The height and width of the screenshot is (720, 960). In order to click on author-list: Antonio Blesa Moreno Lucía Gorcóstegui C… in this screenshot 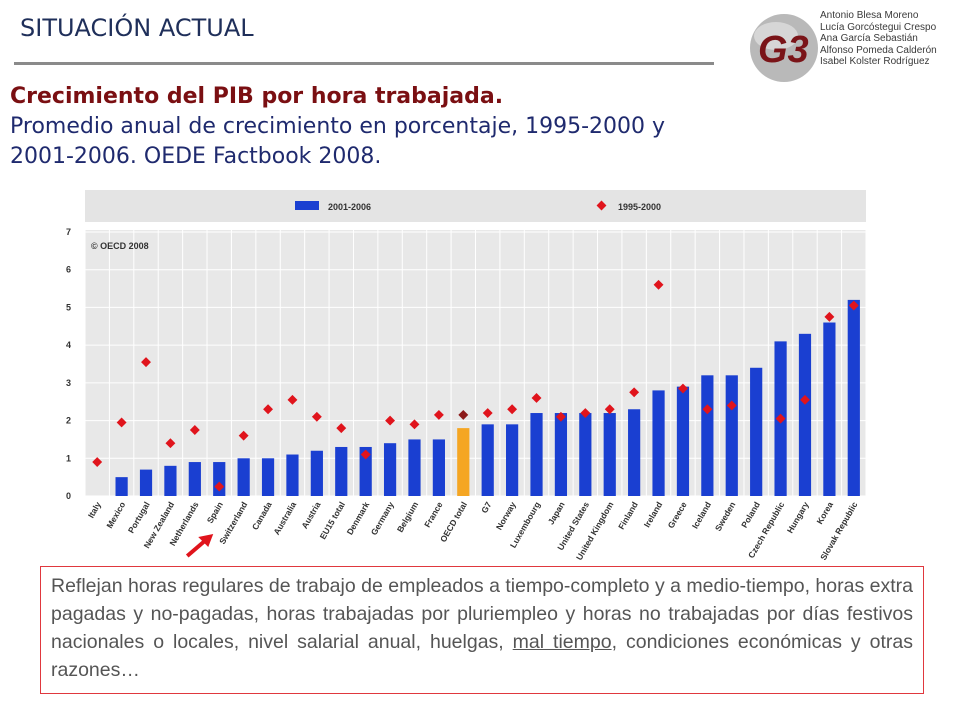, I will do `click(878, 39)`.